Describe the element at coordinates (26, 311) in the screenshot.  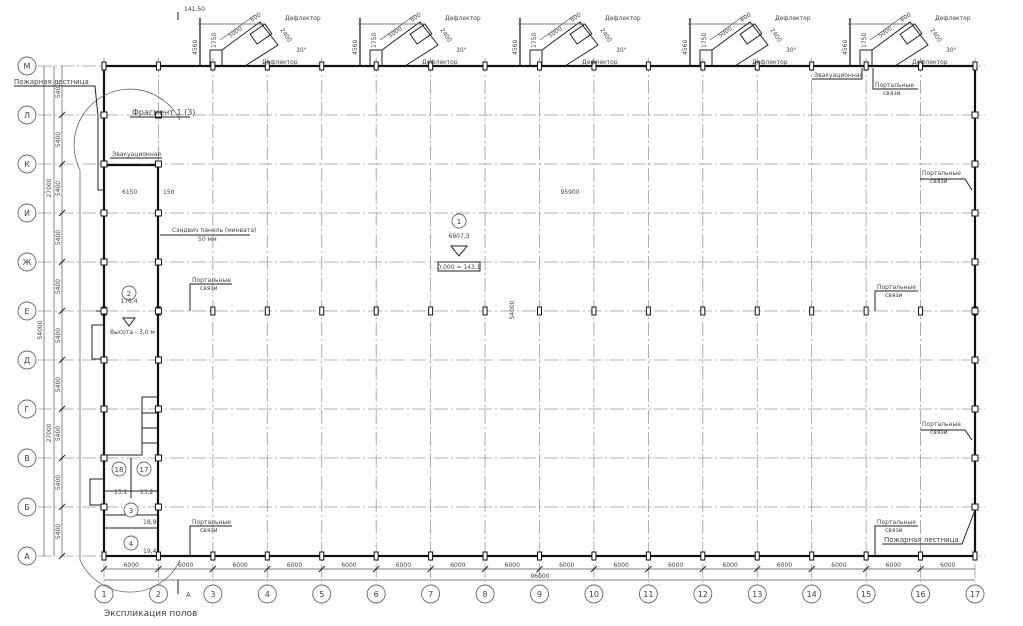
I see `row-axis-label: Е` at that location.